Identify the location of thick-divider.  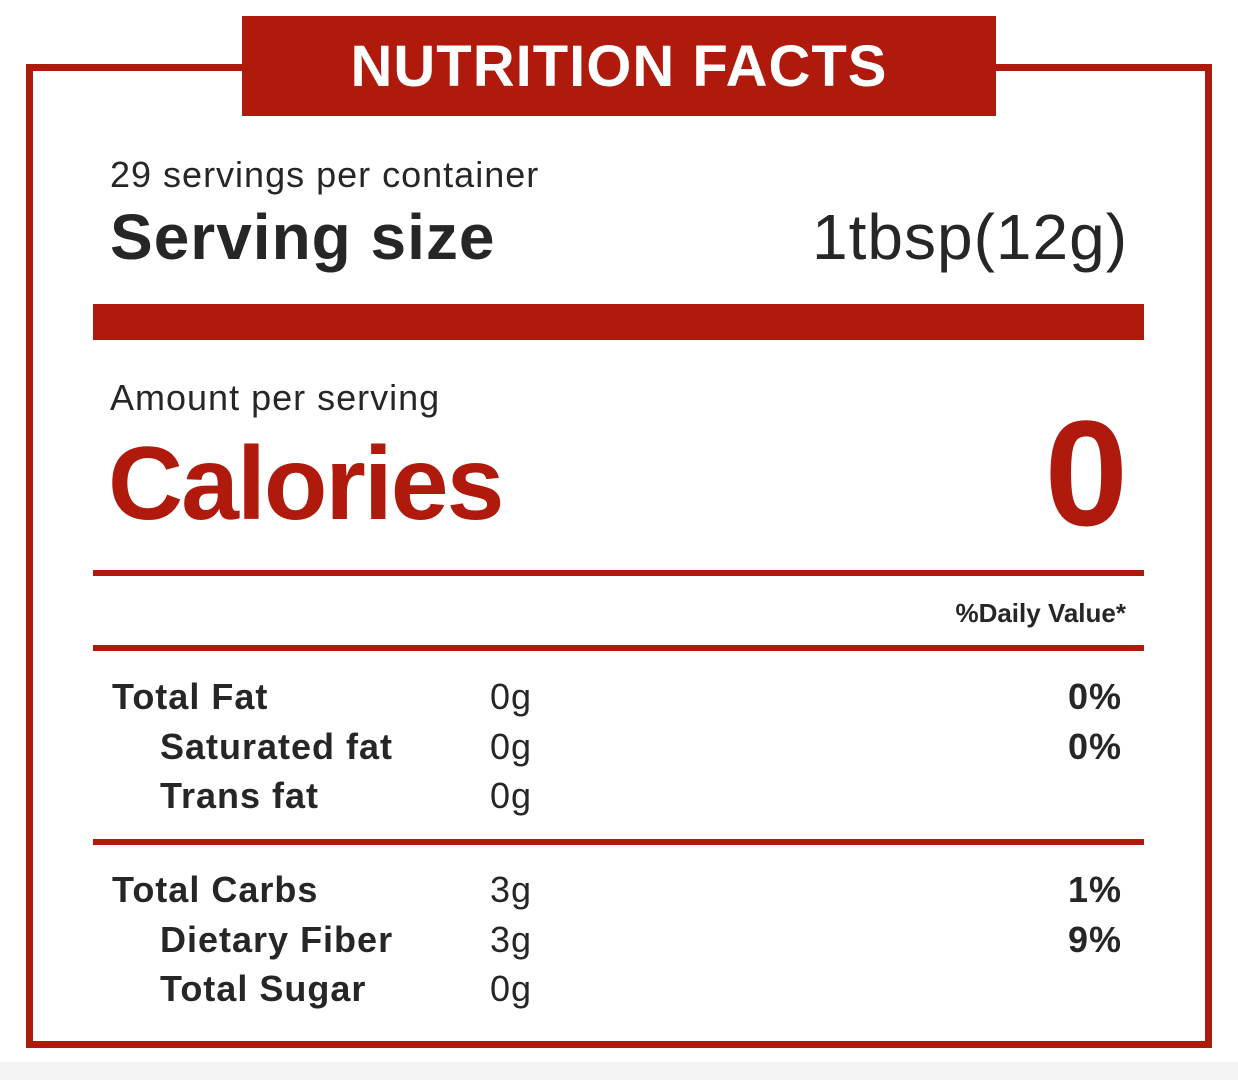
(618, 322).